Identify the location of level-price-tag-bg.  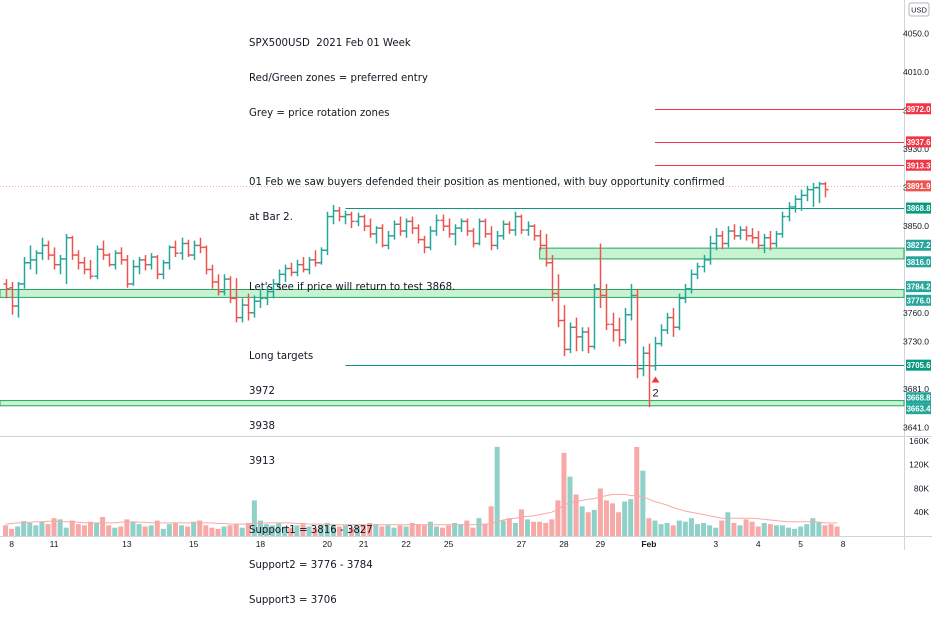
(918, 365).